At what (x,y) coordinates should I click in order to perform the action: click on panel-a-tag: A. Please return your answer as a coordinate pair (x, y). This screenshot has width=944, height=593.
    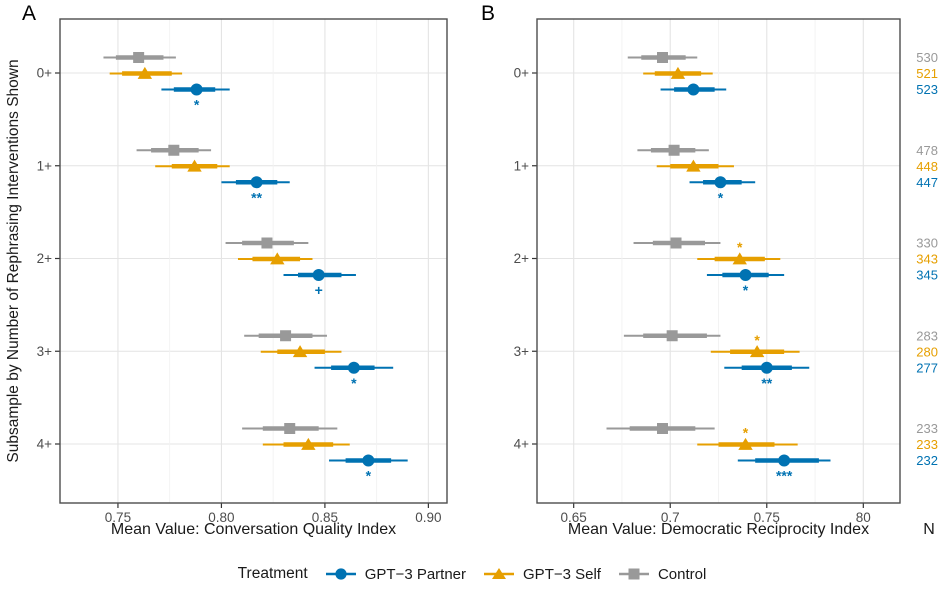
    Looking at the image, I should click on (29, 13).